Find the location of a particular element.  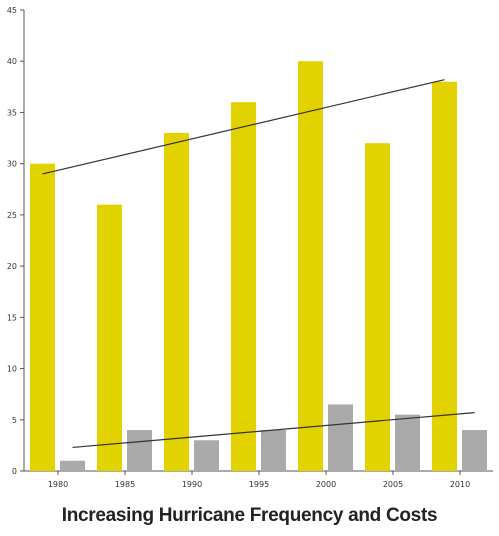

y-tick-label: 45 is located at coordinates (12, 10).